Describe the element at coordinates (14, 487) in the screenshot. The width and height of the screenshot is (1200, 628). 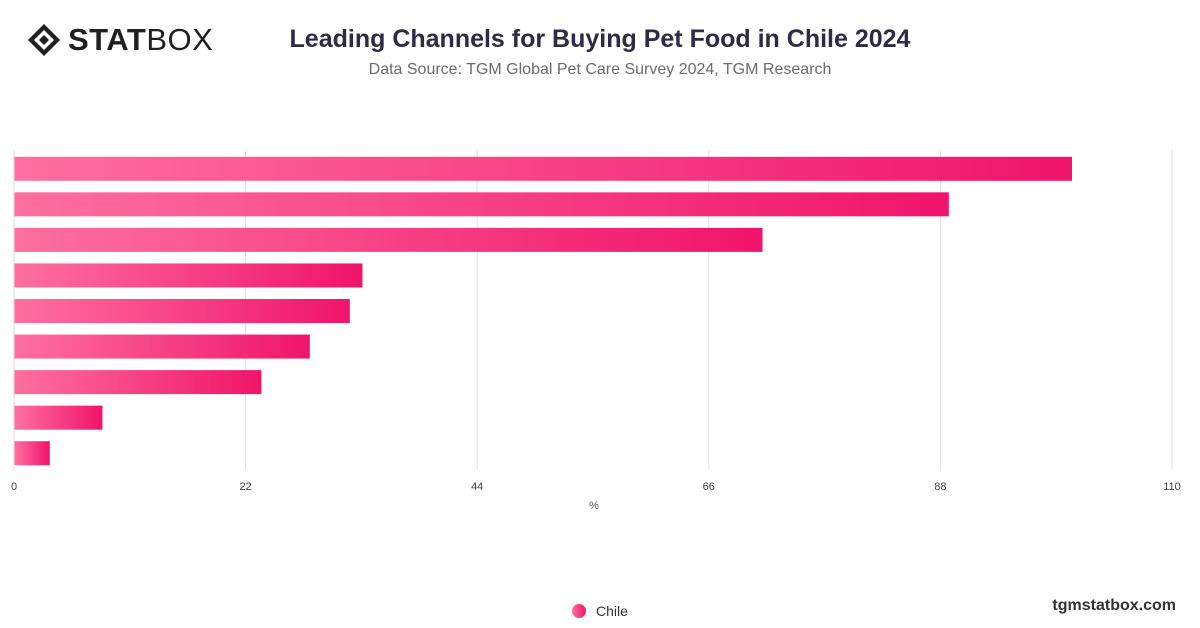
I see `x-tick-label: 0` at that location.